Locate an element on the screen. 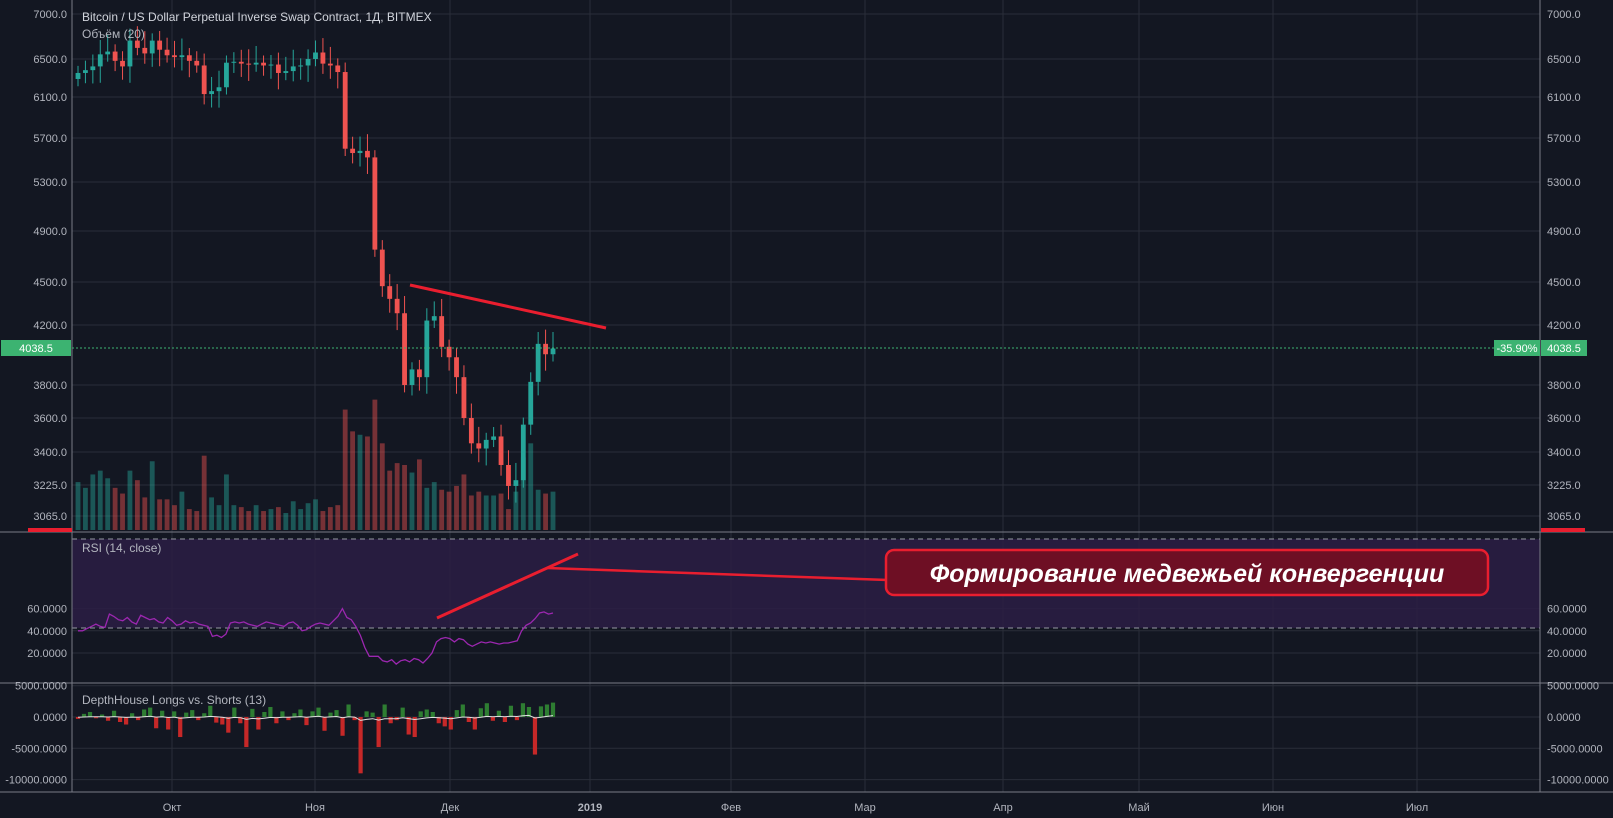 This screenshot has width=1613, height=818. rsi-trendline is located at coordinates (507, 586).